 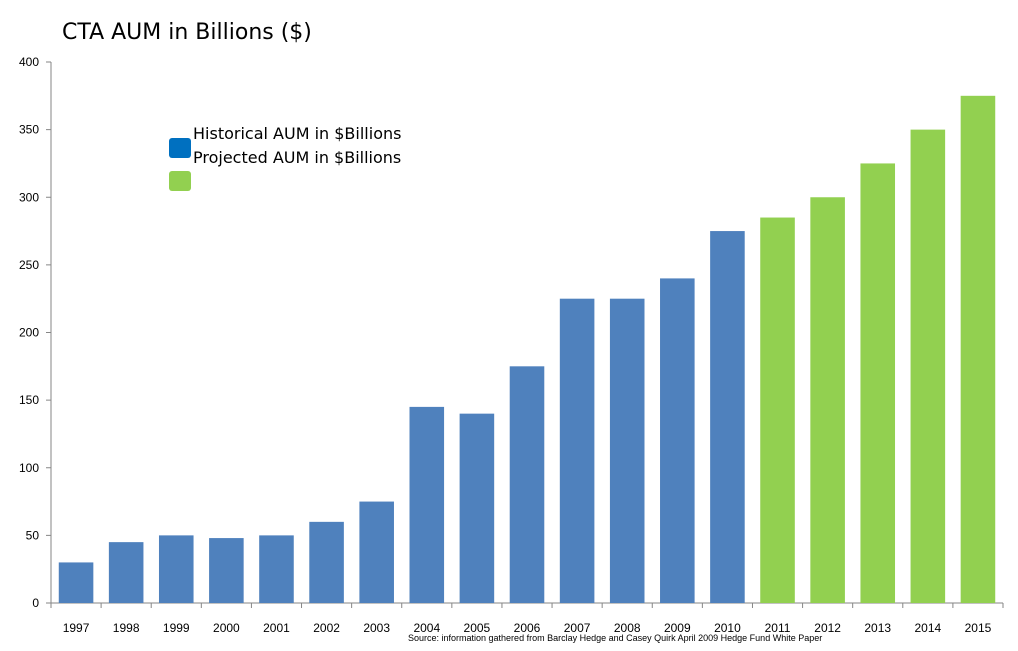 I want to click on y-tick-label: 200, so click(x=29, y=333).